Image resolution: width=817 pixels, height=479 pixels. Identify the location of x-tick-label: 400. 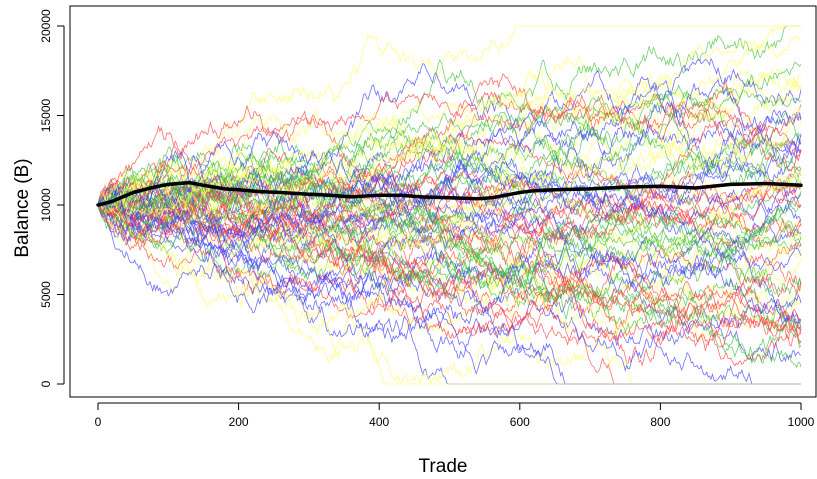
(379, 422).